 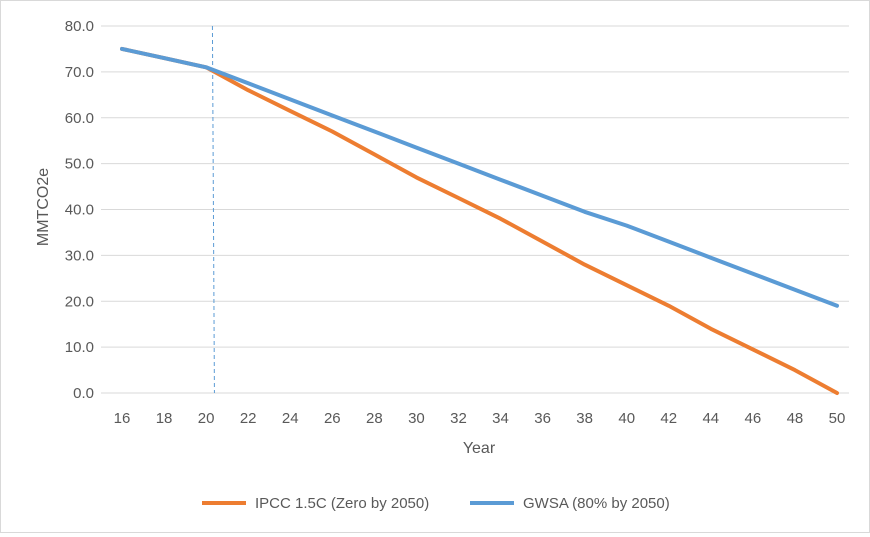 I want to click on y-tick-label-4: 40.0, so click(x=79, y=210).